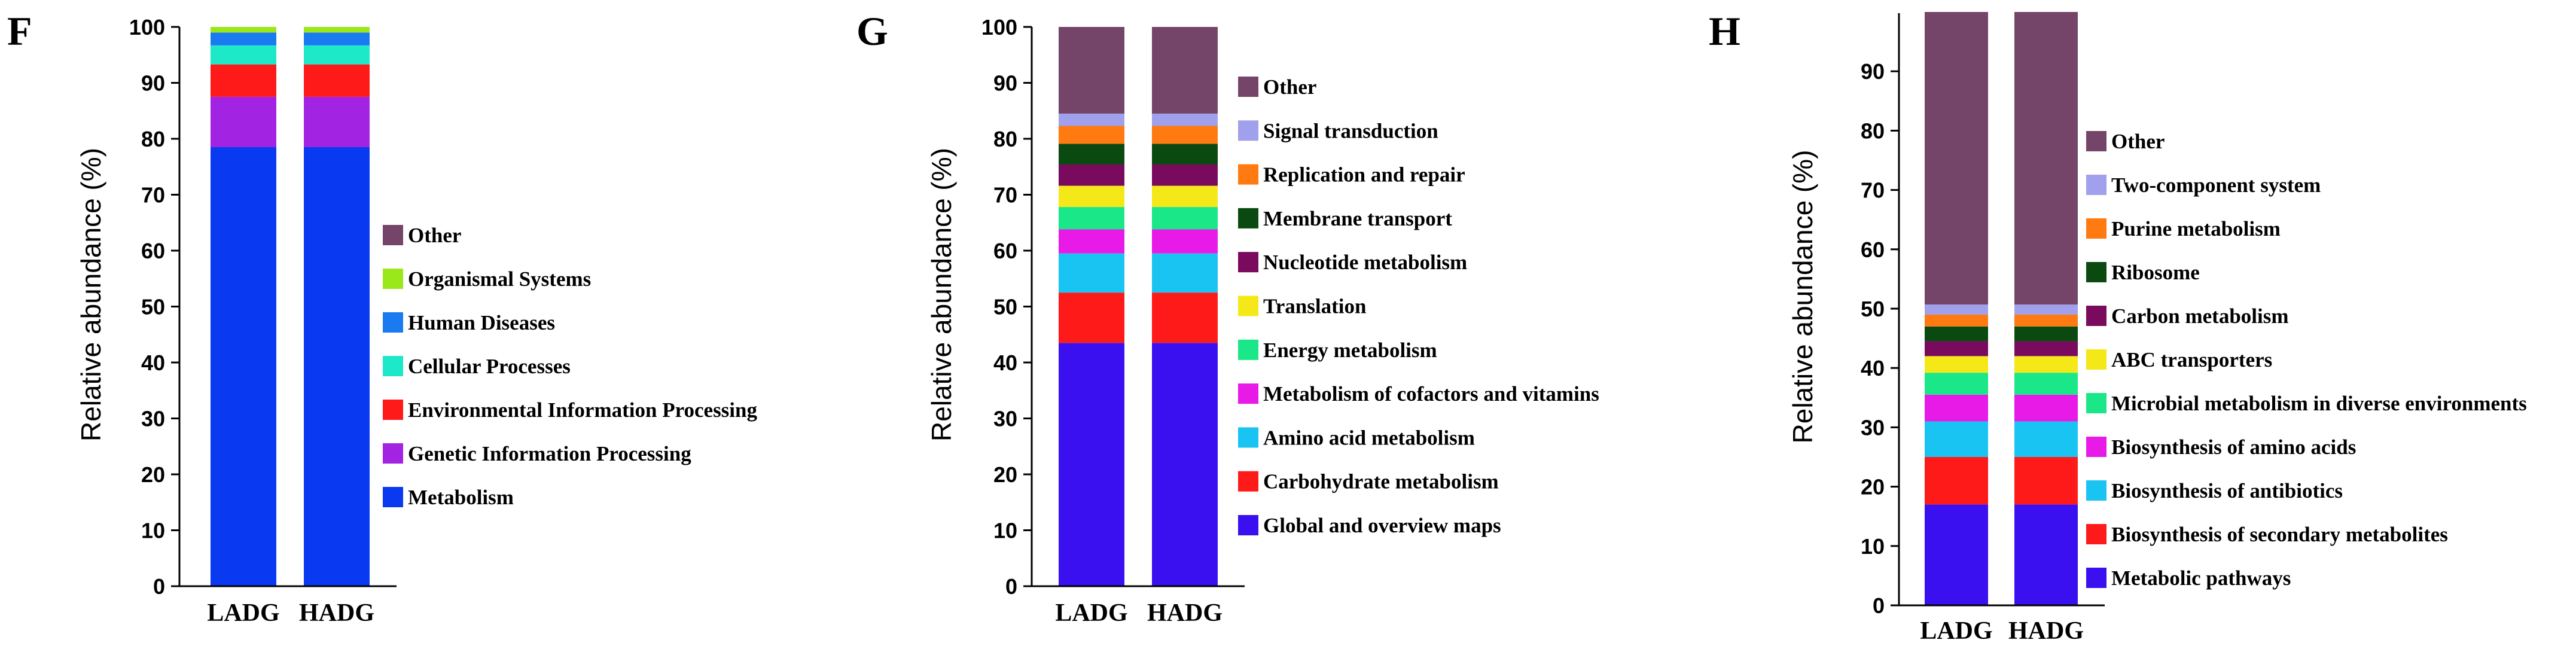 Image resolution: width=2576 pixels, height=652 pixels. Describe the element at coordinates (550, 454) in the screenshot. I see `legend-label: Genetic Information Processing` at that location.